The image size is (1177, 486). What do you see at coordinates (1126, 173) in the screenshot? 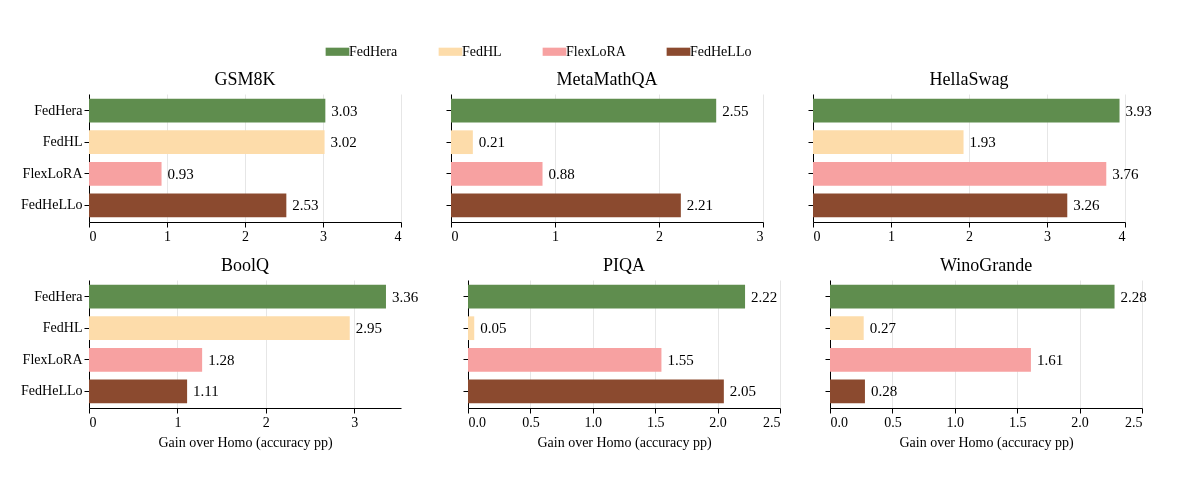
I see `data-label: 3.76` at bounding box center [1126, 173].